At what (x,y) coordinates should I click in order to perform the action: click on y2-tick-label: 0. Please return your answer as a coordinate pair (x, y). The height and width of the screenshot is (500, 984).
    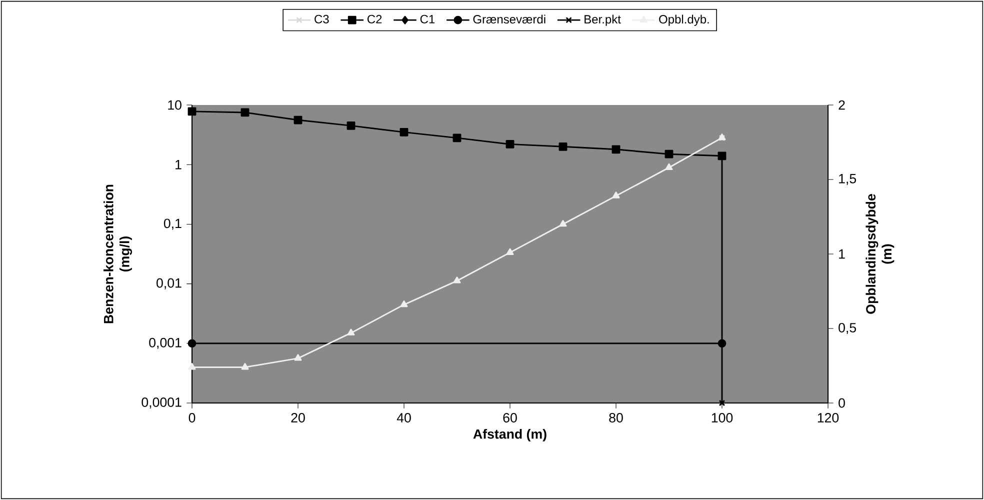
    Looking at the image, I should click on (841, 403).